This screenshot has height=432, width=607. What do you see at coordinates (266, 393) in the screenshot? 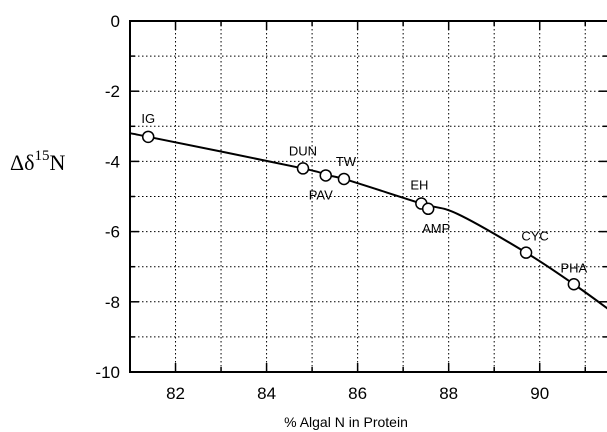
I see `x-tick-label: 84` at bounding box center [266, 393].